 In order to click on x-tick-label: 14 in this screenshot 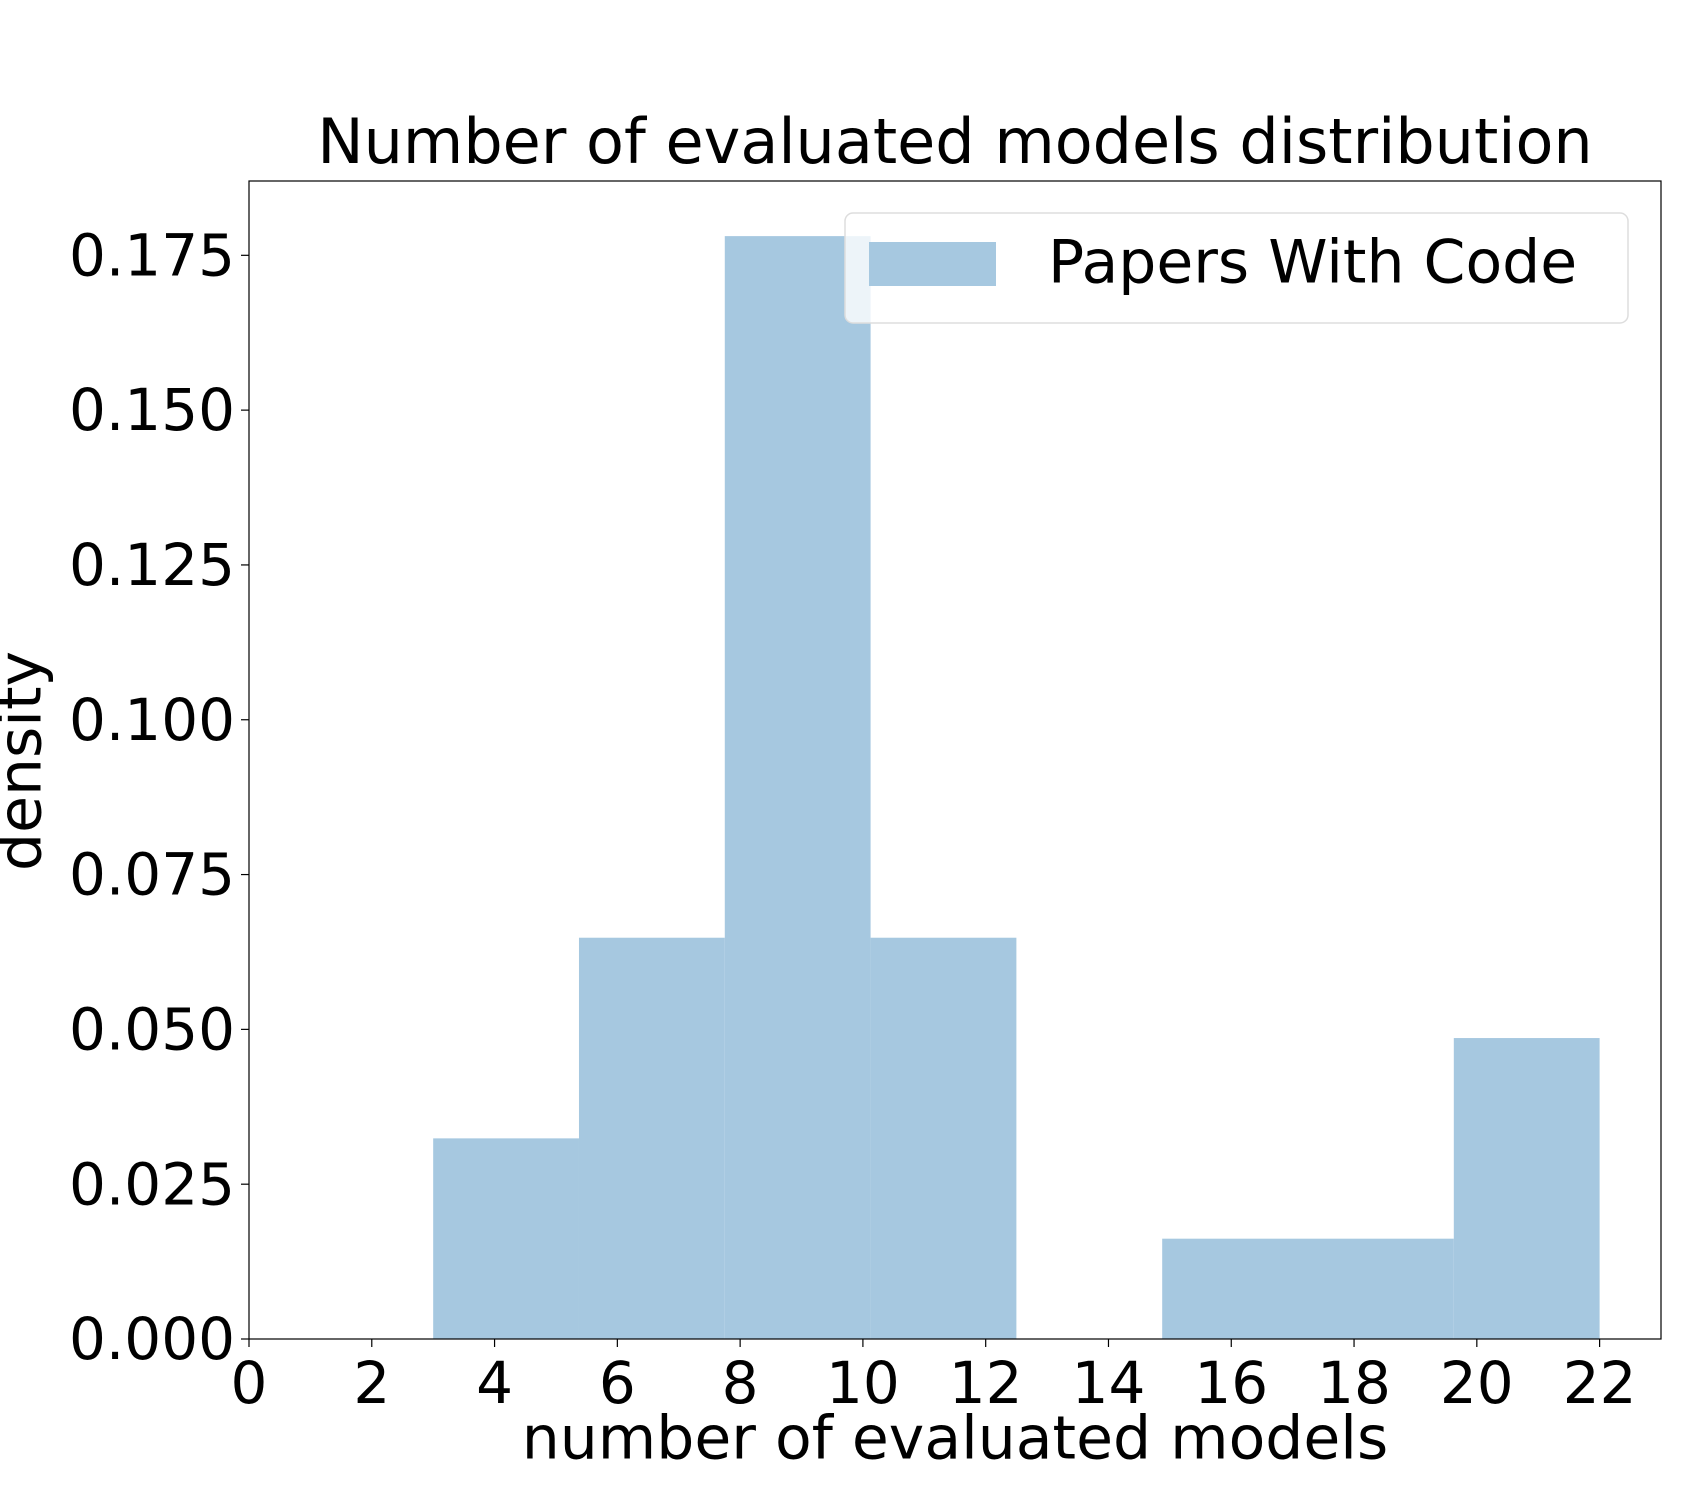, I will do `click(1109, 1383)`.